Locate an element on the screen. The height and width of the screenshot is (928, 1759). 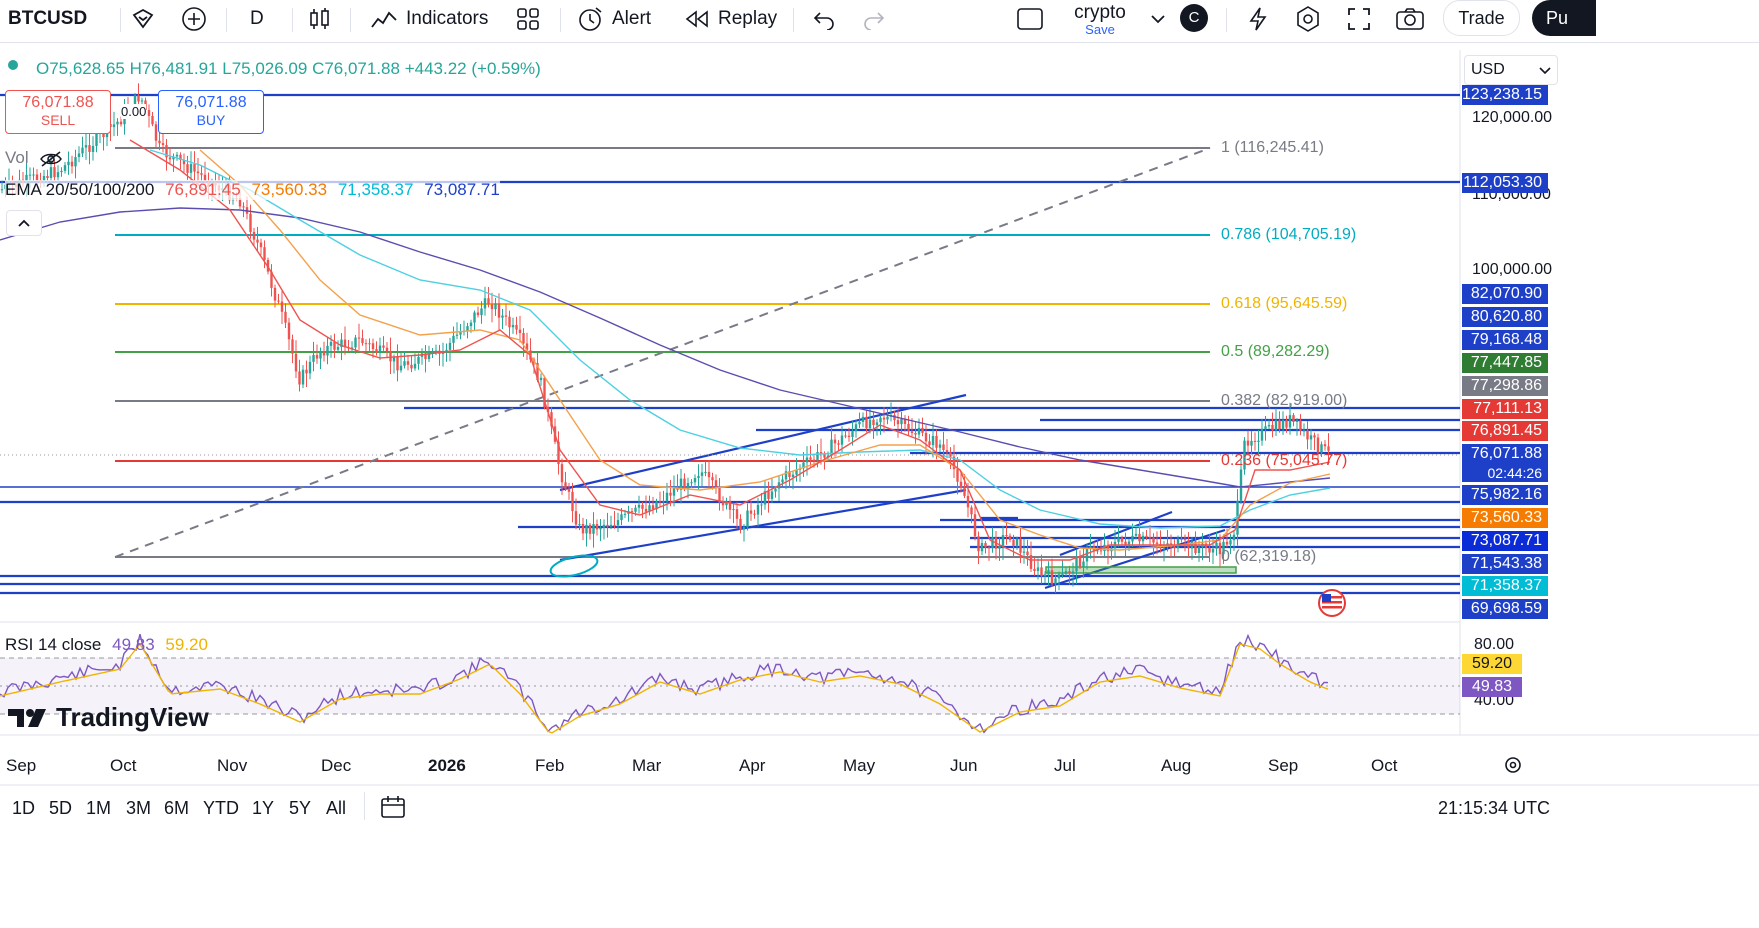
time-axis-label: Mar is located at coordinates (647, 765).